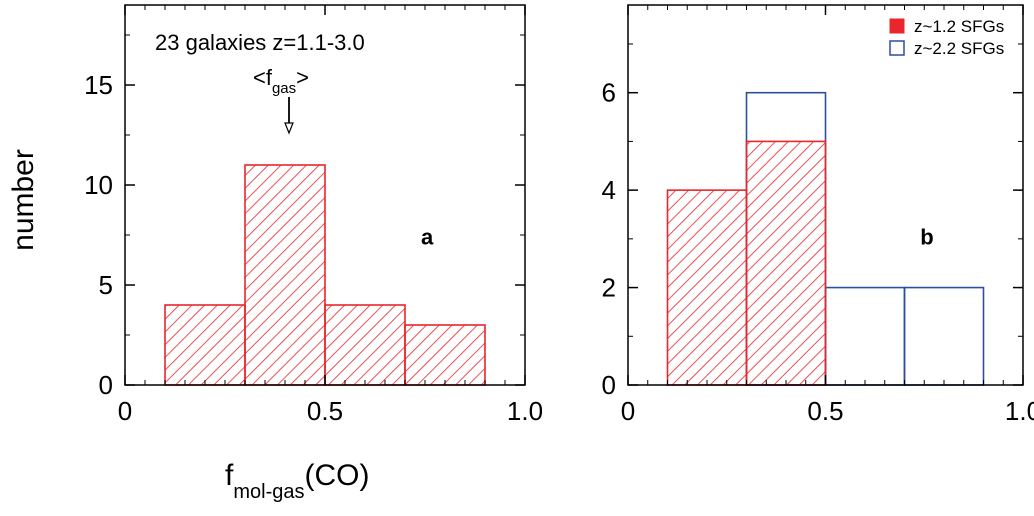 This screenshot has height=516, width=1034. Describe the element at coordinates (365, 345) in the screenshot. I see `bar-a-s0-b2` at that location.